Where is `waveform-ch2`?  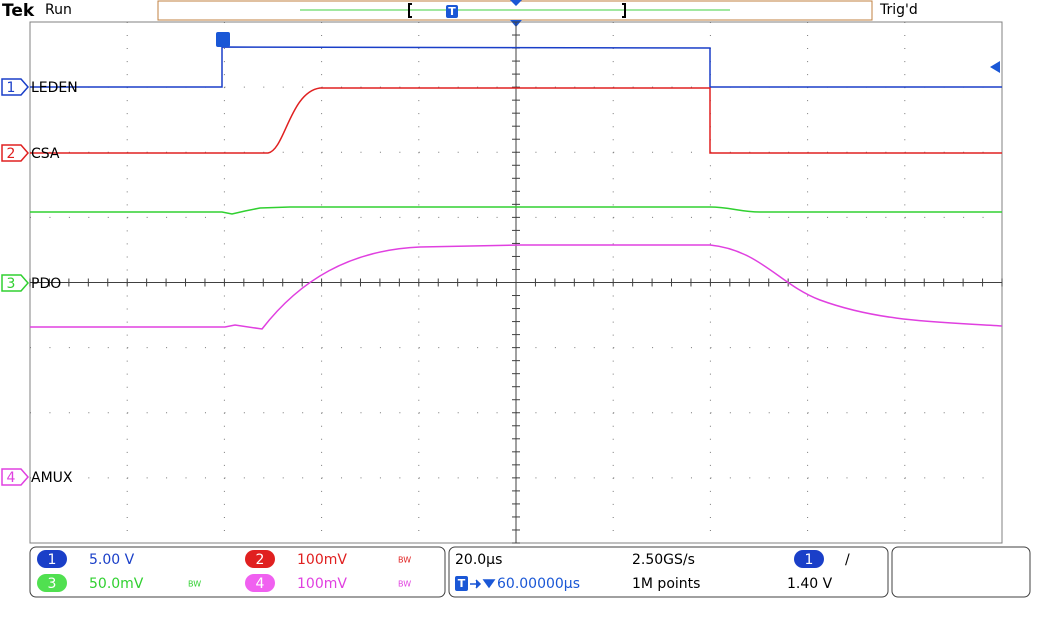 waveform-ch2 is located at coordinates (516, 120).